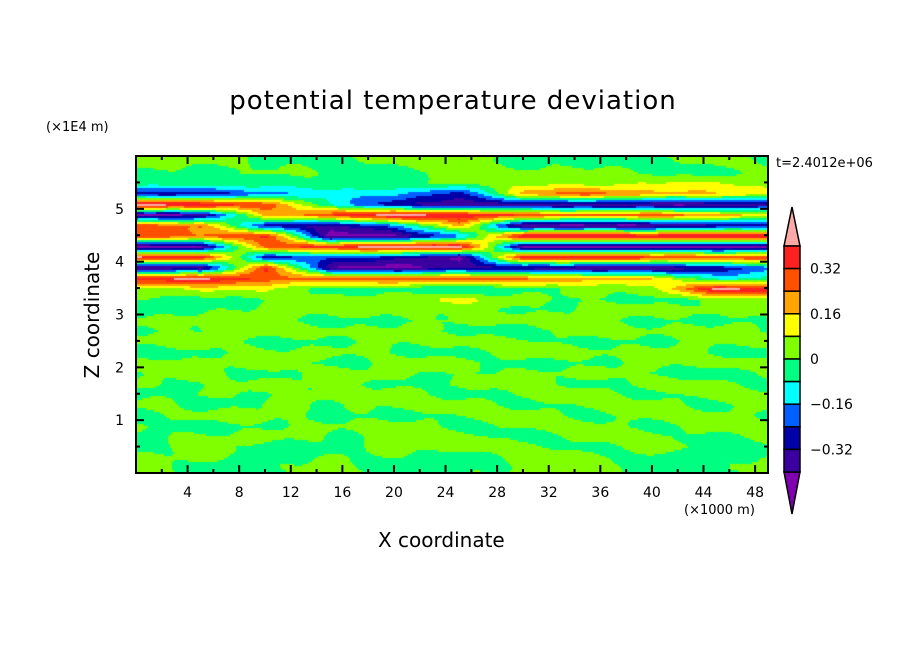 This screenshot has height=654, width=904. Describe the element at coordinates (394, 493) in the screenshot. I see `x-tick-label: 20` at that location.